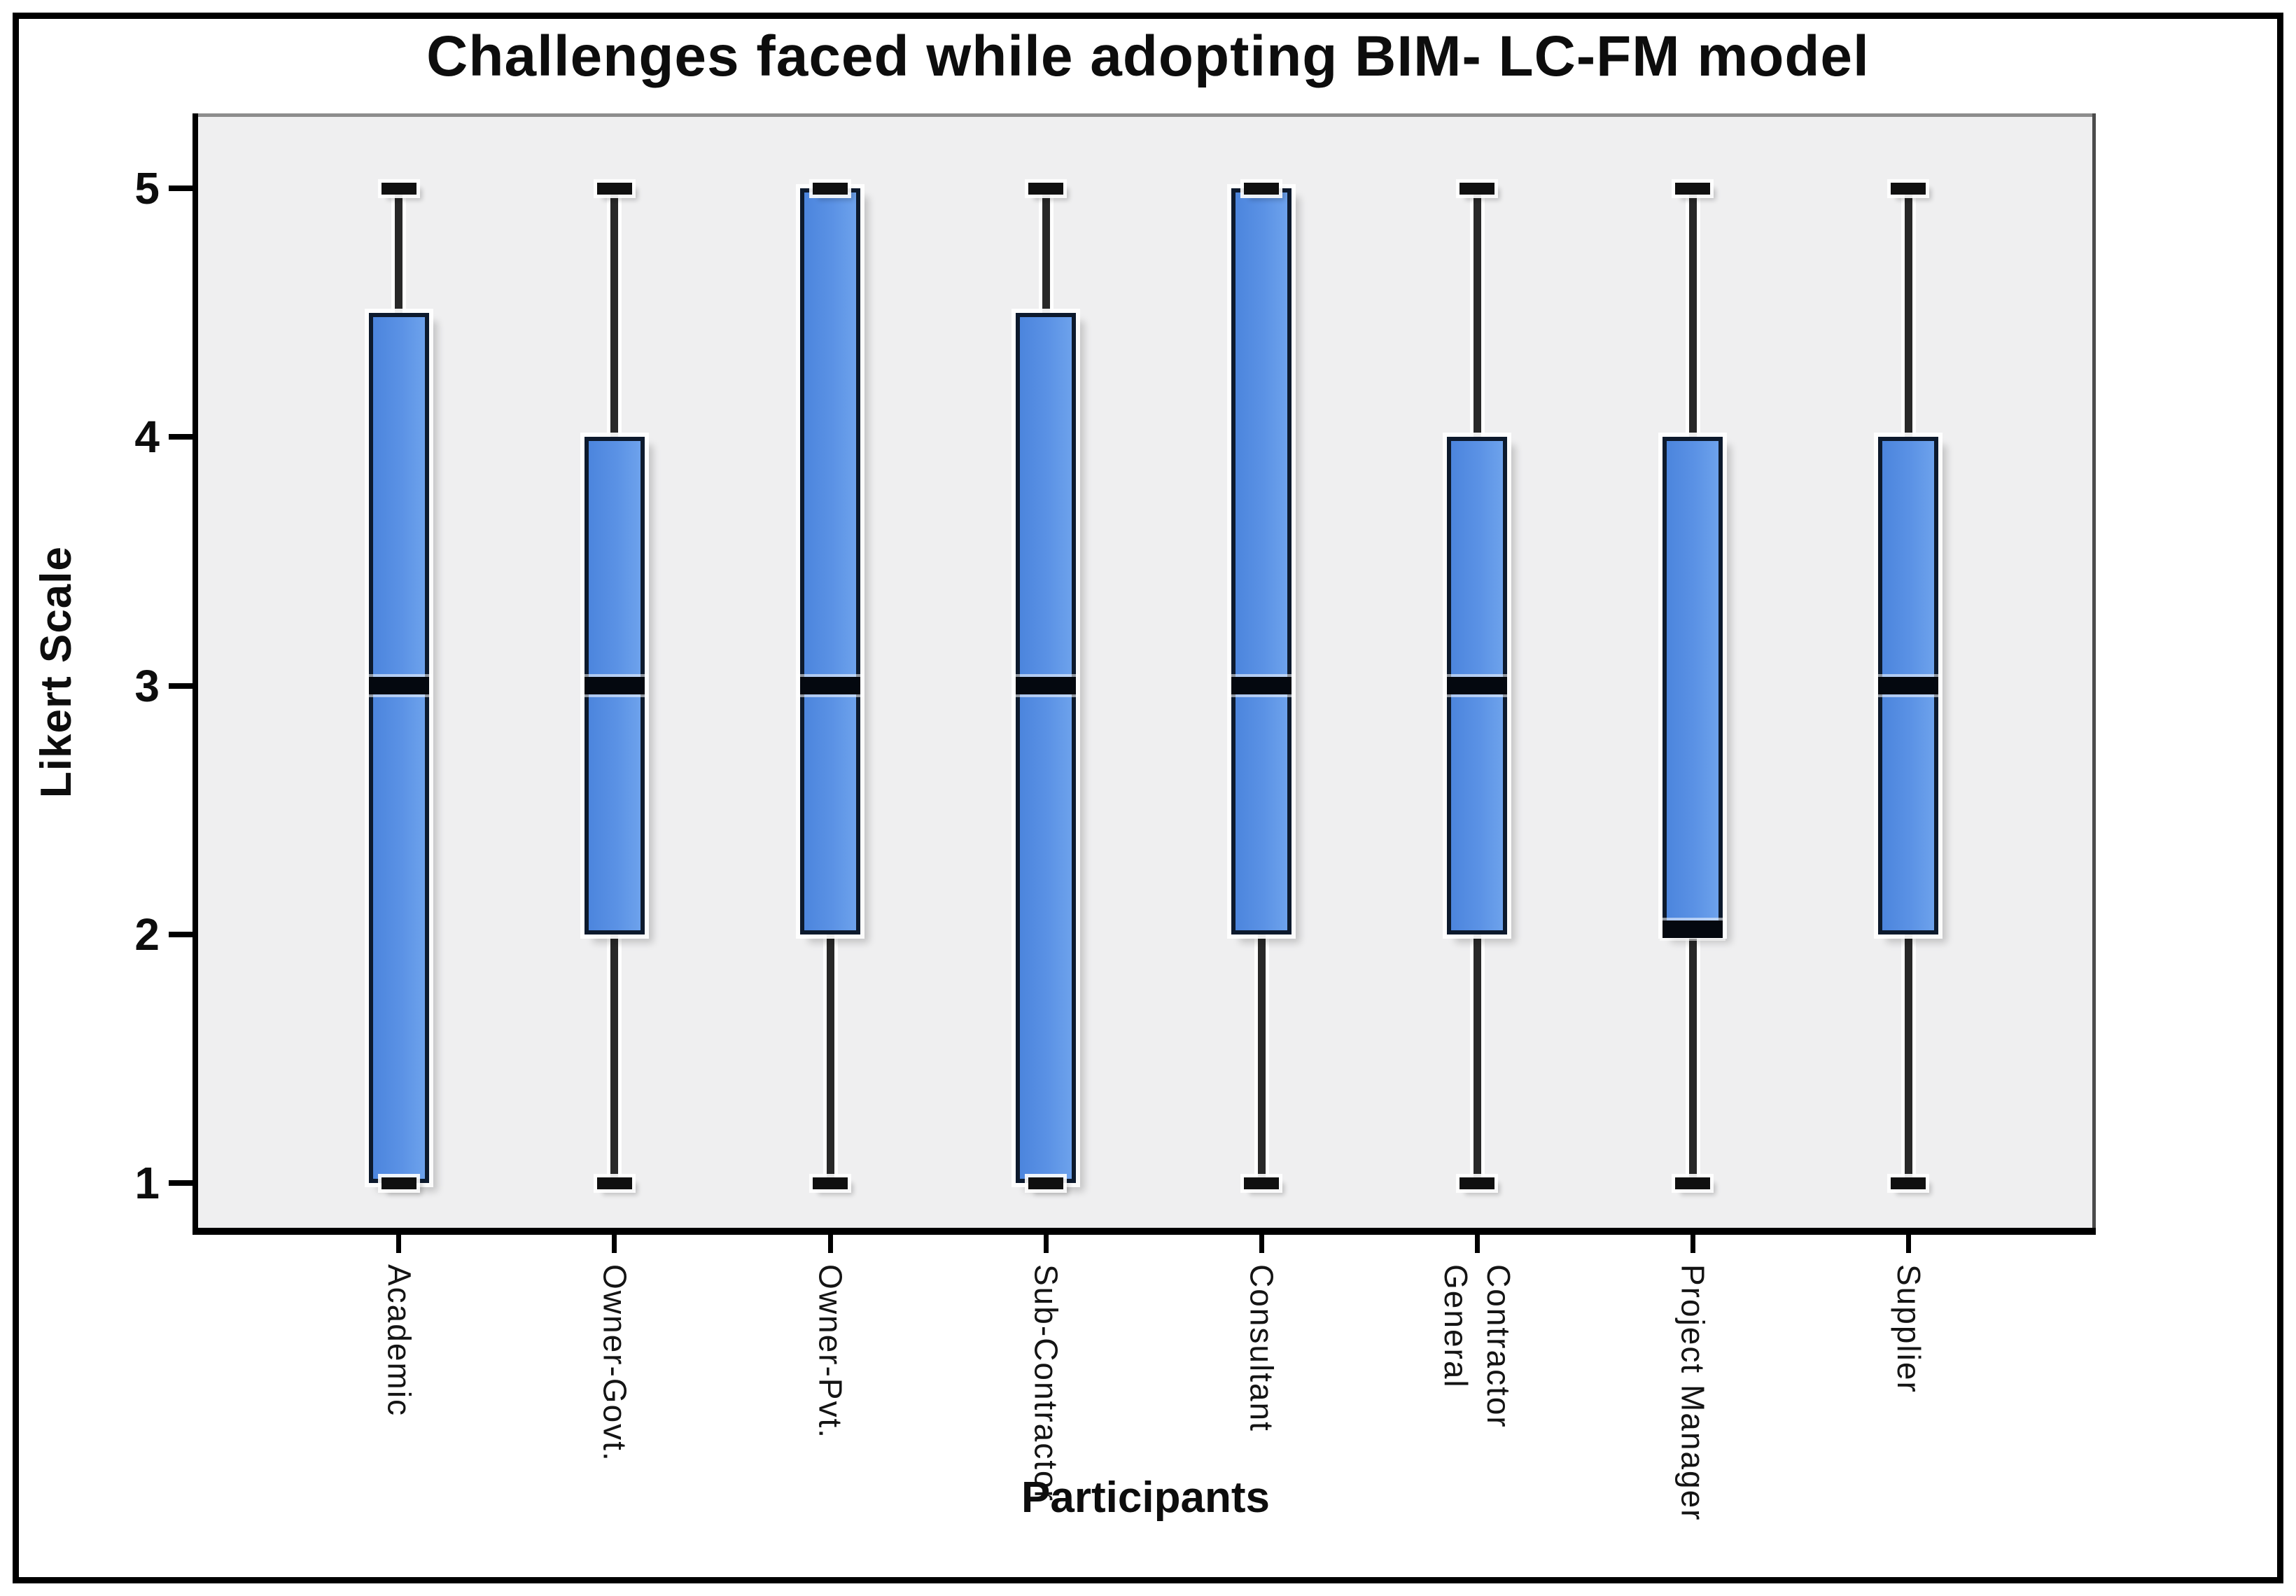 The width and height of the screenshot is (2296, 1596). I want to click on x-category-label: Academic, so click(398, 1340).